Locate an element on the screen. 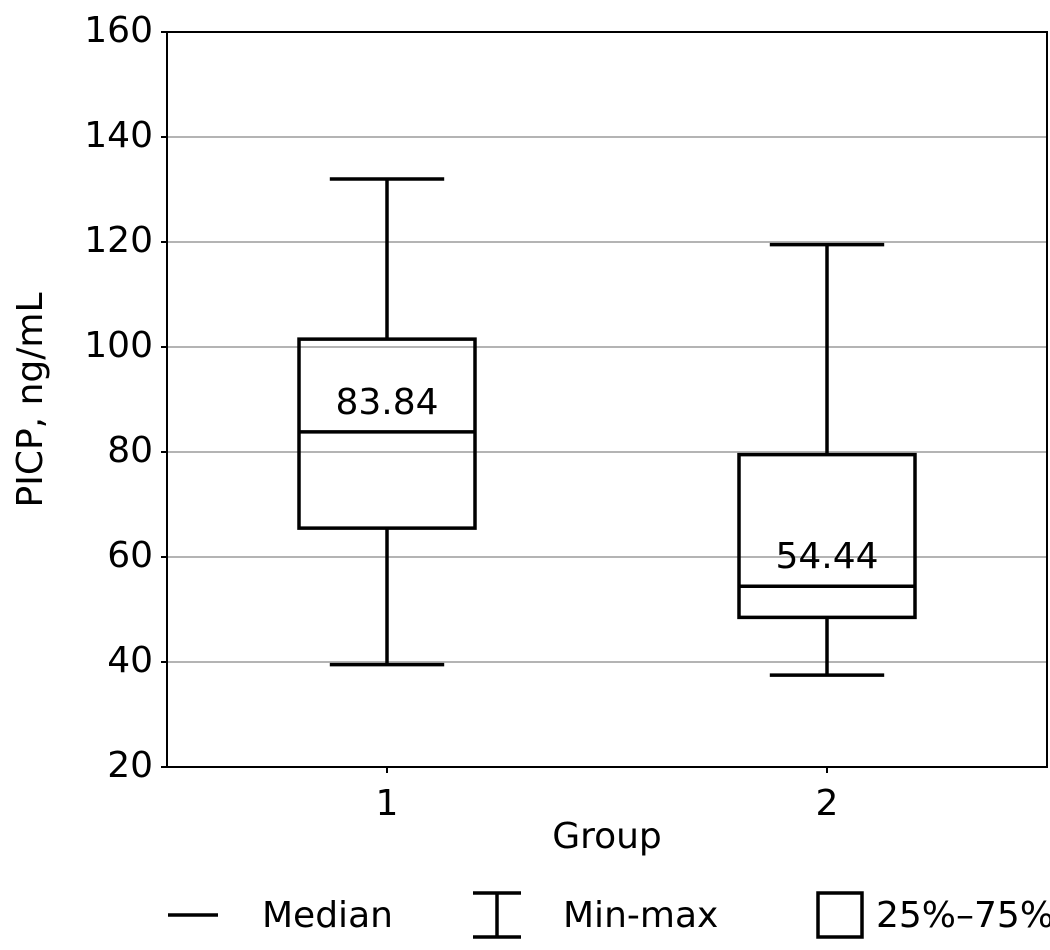 Image resolution: width=1050 pixels, height=950 pixels. median-label: 83.84 is located at coordinates (386, 402).